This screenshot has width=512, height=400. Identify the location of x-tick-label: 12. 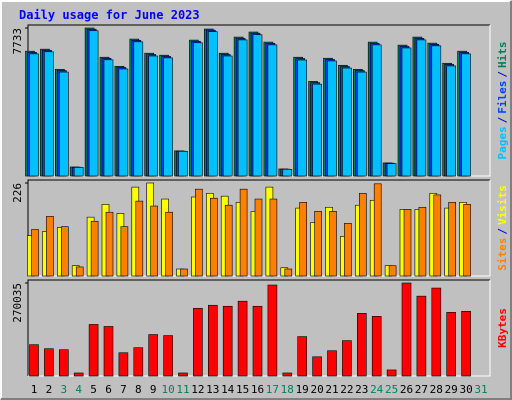
(197, 389).